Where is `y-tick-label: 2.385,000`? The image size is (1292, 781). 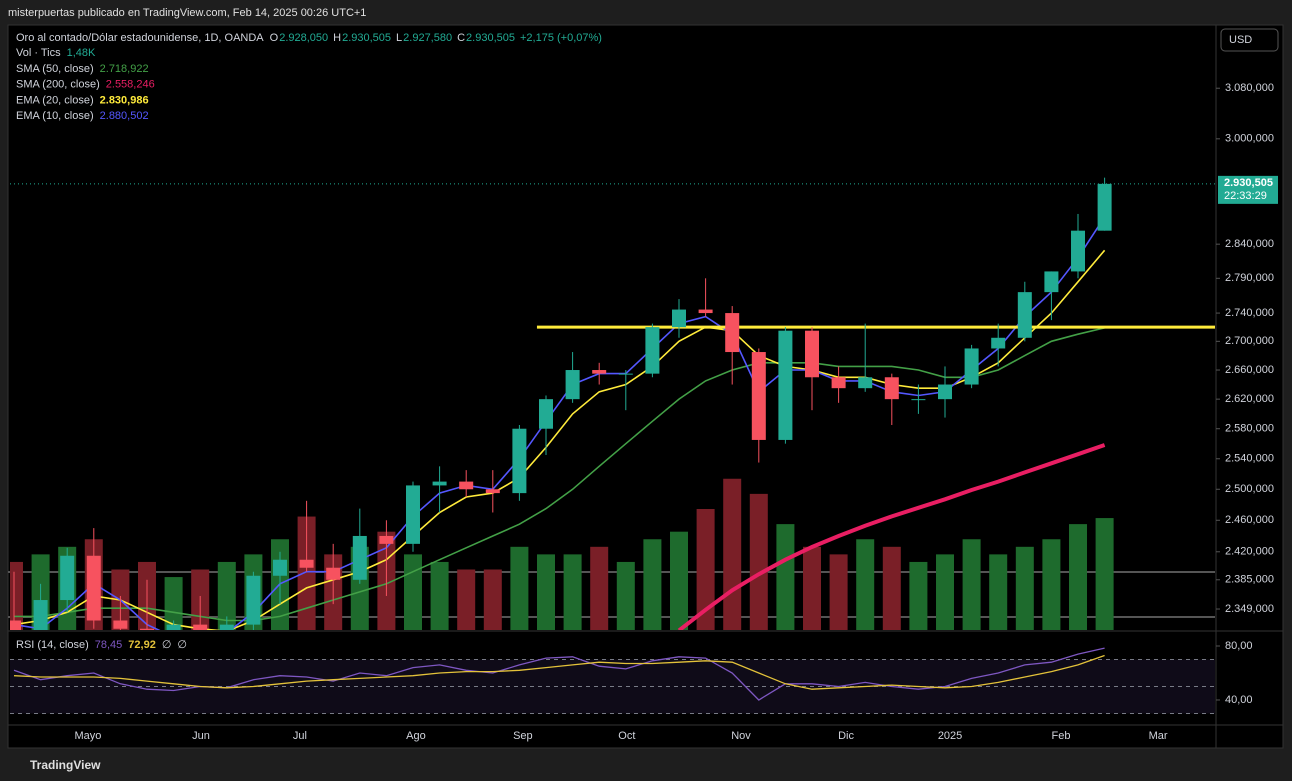
y-tick-label: 2.385,000 is located at coordinates (1249, 580).